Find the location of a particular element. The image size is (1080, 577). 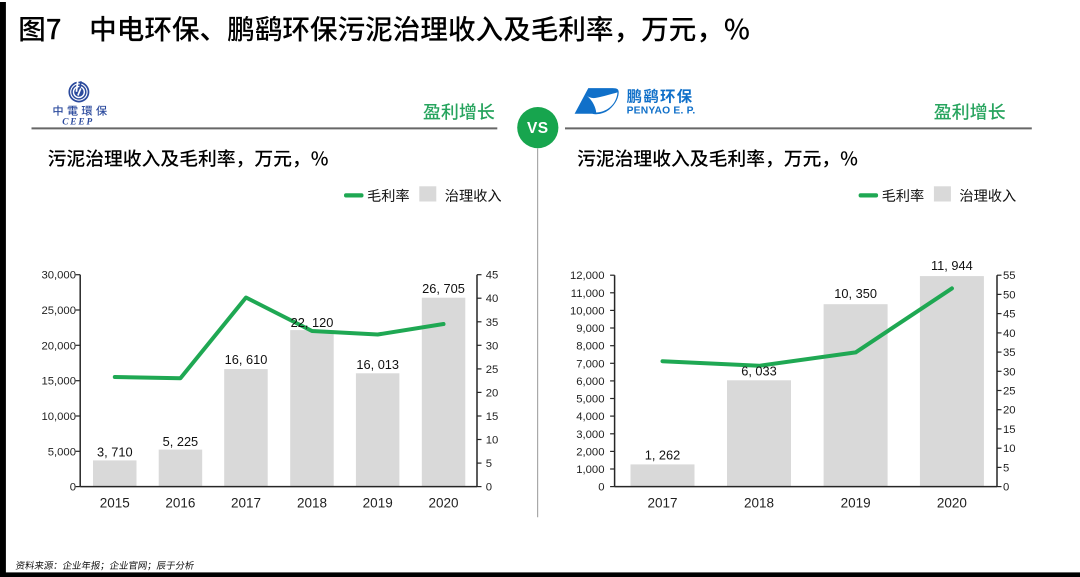

svg-text: 50 is located at coordinates (1009, 295).